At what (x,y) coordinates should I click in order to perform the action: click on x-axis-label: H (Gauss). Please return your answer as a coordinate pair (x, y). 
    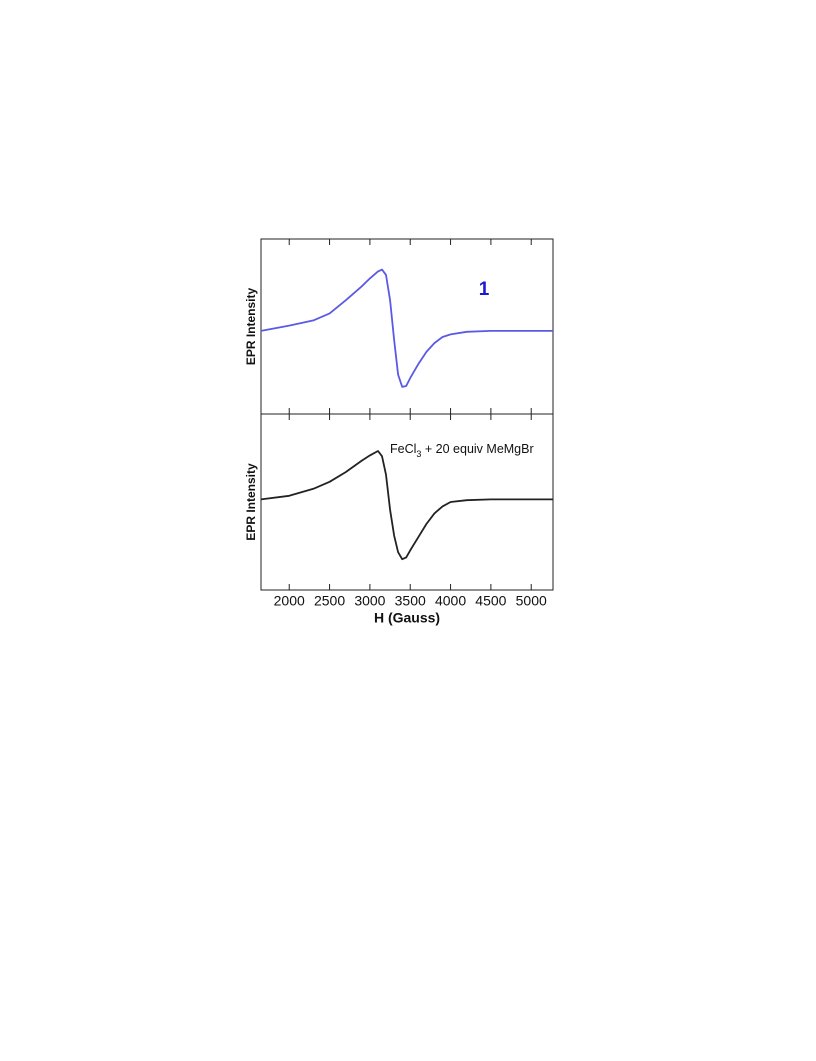
    Looking at the image, I should click on (407, 618).